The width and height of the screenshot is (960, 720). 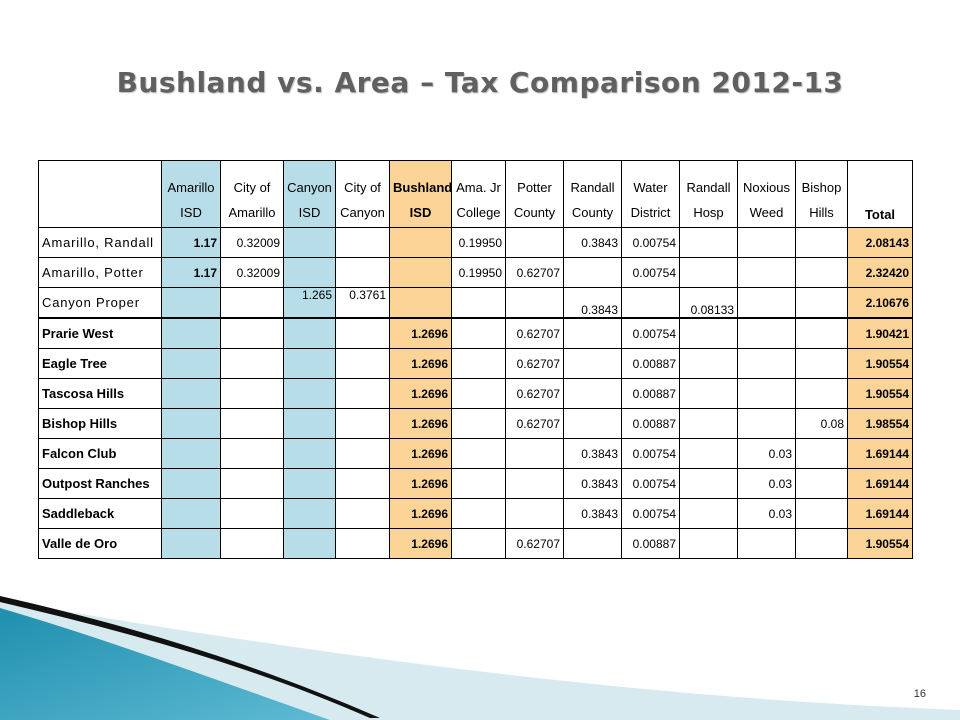 What do you see at coordinates (190, 657) in the screenshot?
I see `swoosh-black` at bounding box center [190, 657].